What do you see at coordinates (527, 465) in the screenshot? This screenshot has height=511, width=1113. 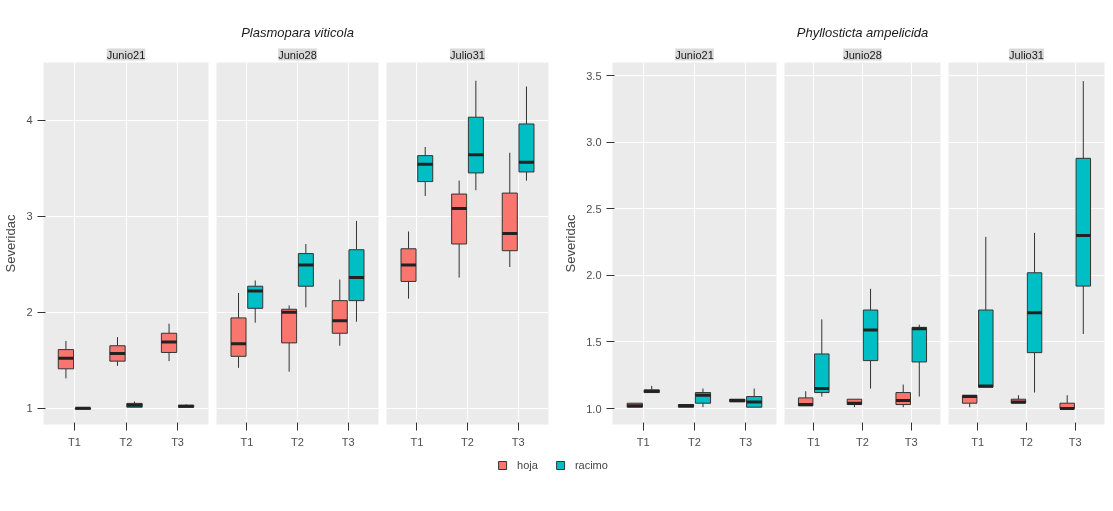 I see `legend-label: hoja` at bounding box center [527, 465].